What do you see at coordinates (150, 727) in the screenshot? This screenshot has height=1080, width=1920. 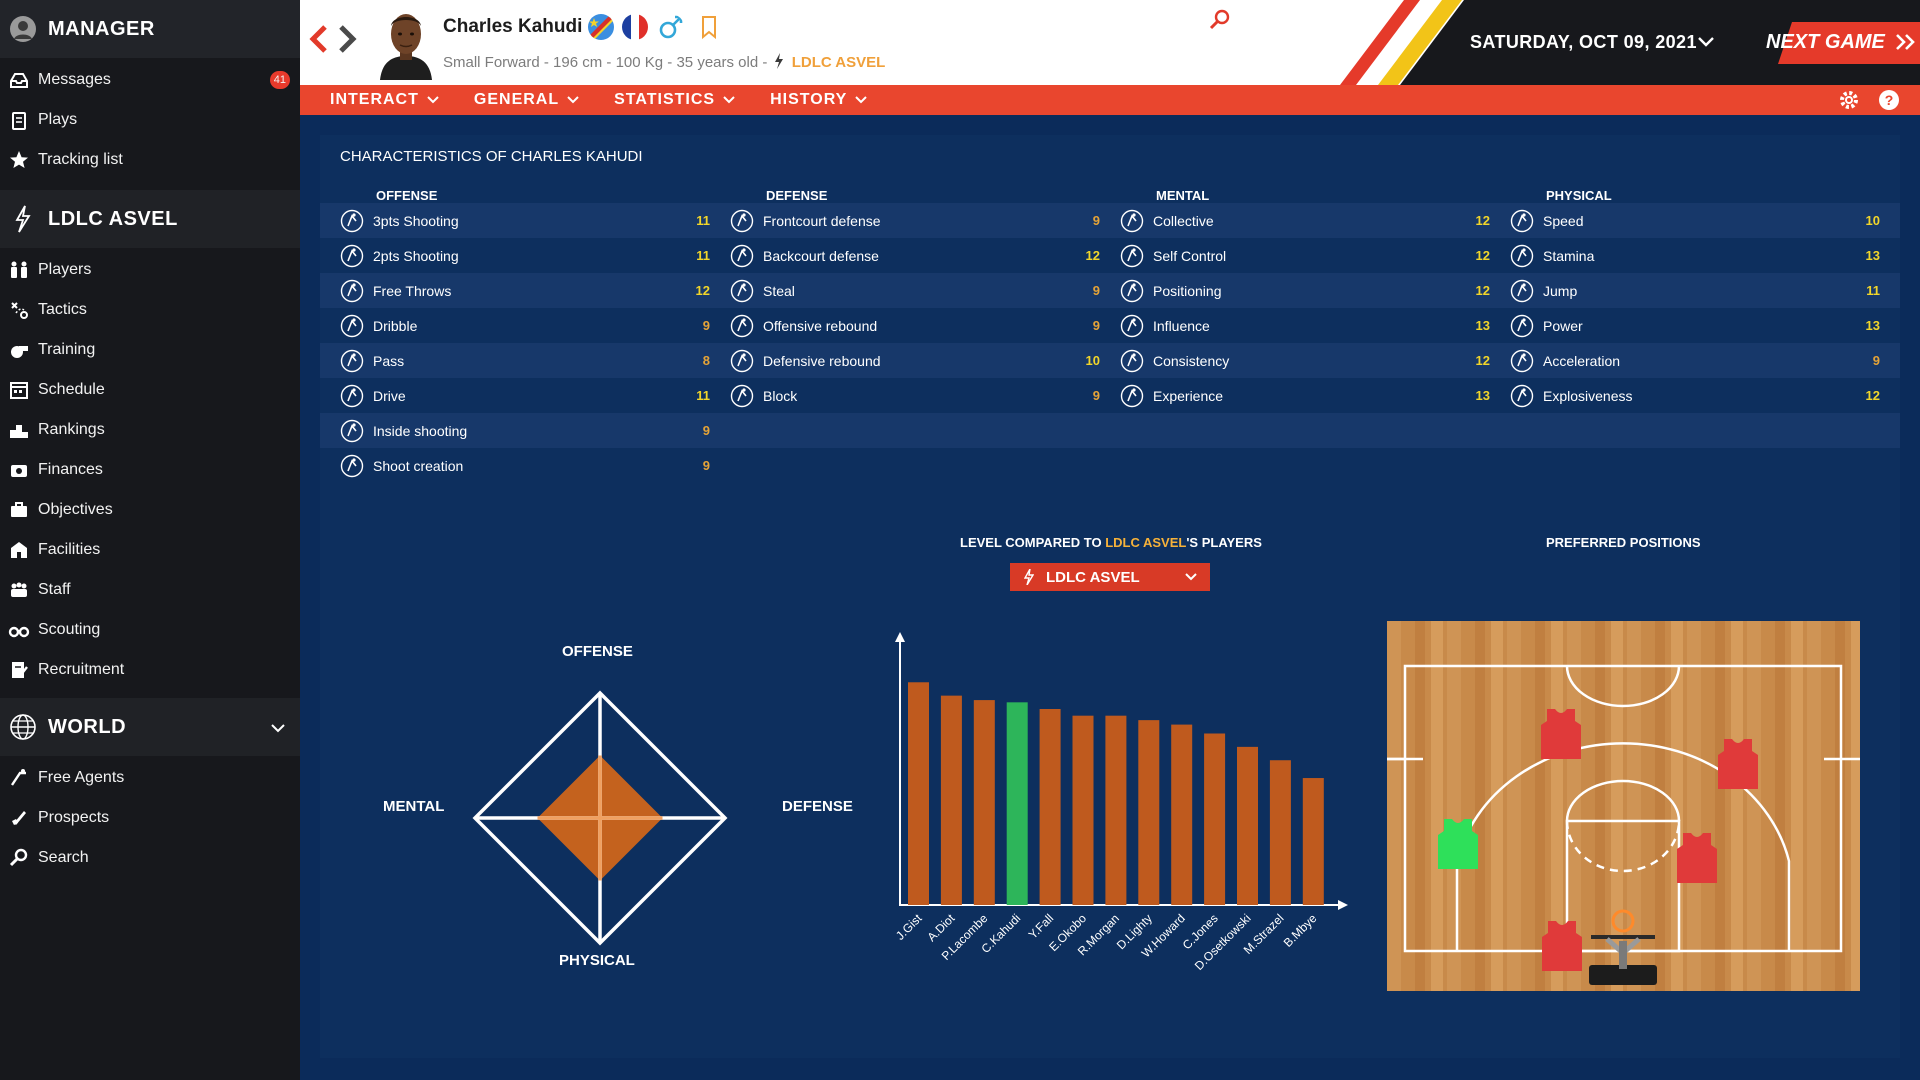 I see `world-header: WORLD` at bounding box center [150, 727].